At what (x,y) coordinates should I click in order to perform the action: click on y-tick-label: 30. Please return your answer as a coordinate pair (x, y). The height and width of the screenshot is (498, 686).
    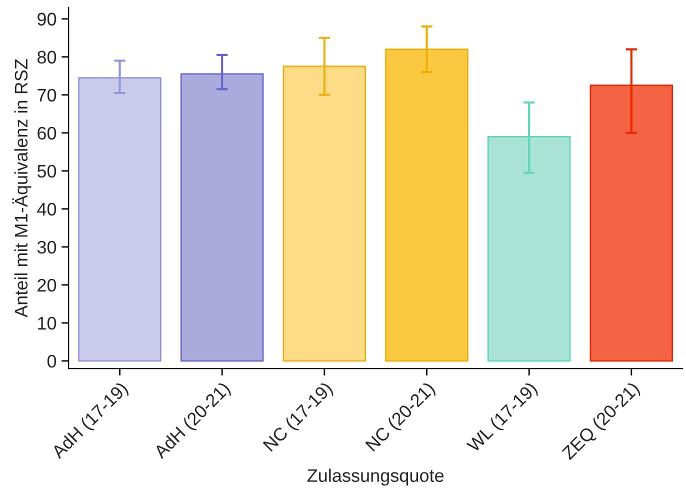
    Looking at the image, I should click on (46, 247).